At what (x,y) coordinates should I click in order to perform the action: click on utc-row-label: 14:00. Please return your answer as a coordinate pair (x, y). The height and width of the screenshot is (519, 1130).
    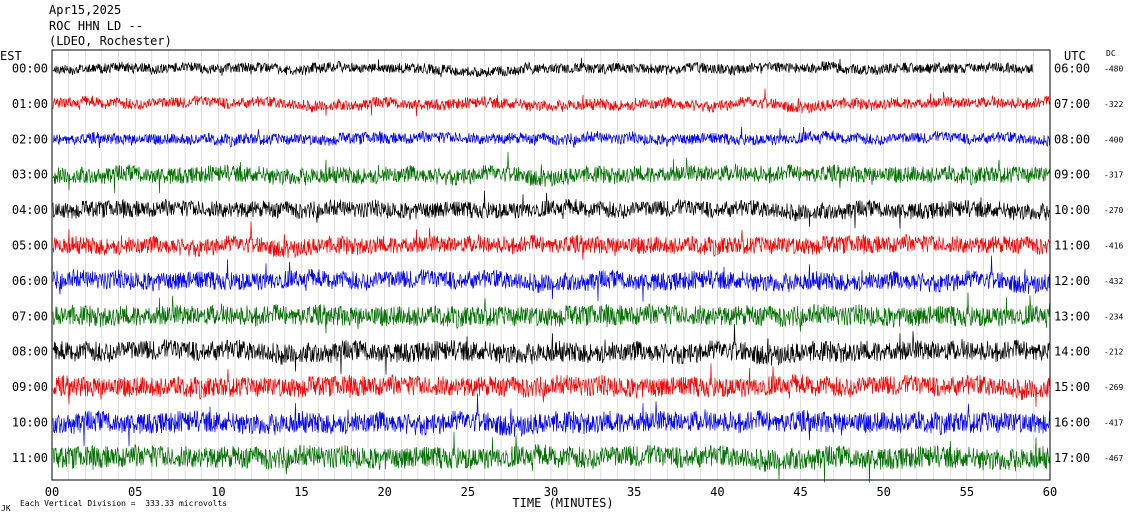
    Looking at the image, I should click on (1072, 352).